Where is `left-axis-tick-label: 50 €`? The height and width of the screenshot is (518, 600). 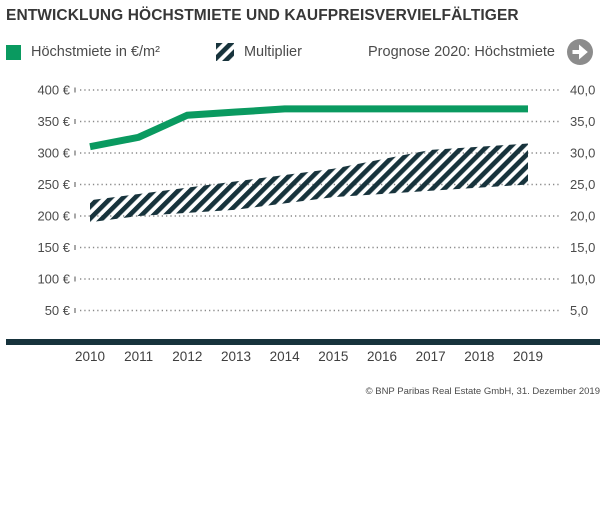 left-axis-tick-label: 50 € is located at coordinates (58, 310).